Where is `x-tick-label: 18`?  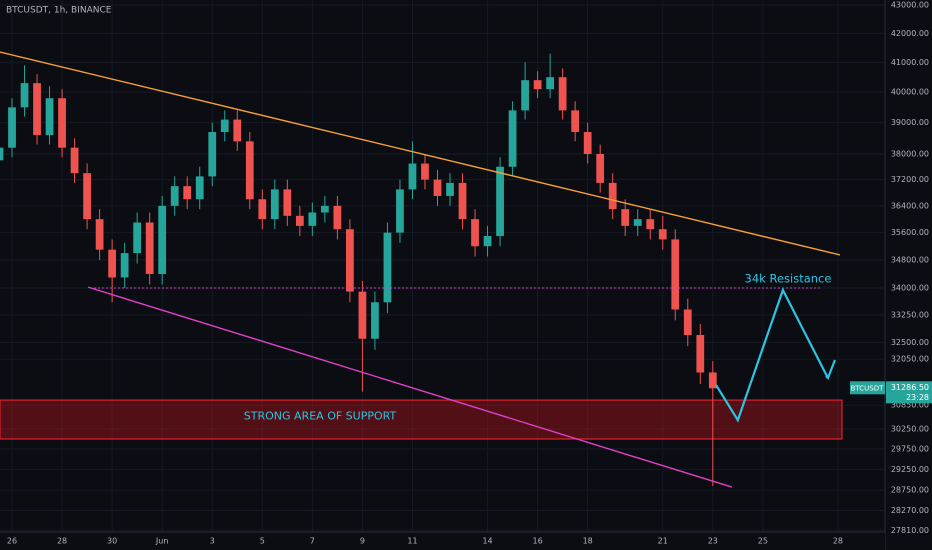 x-tick-label: 18 is located at coordinates (588, 541).